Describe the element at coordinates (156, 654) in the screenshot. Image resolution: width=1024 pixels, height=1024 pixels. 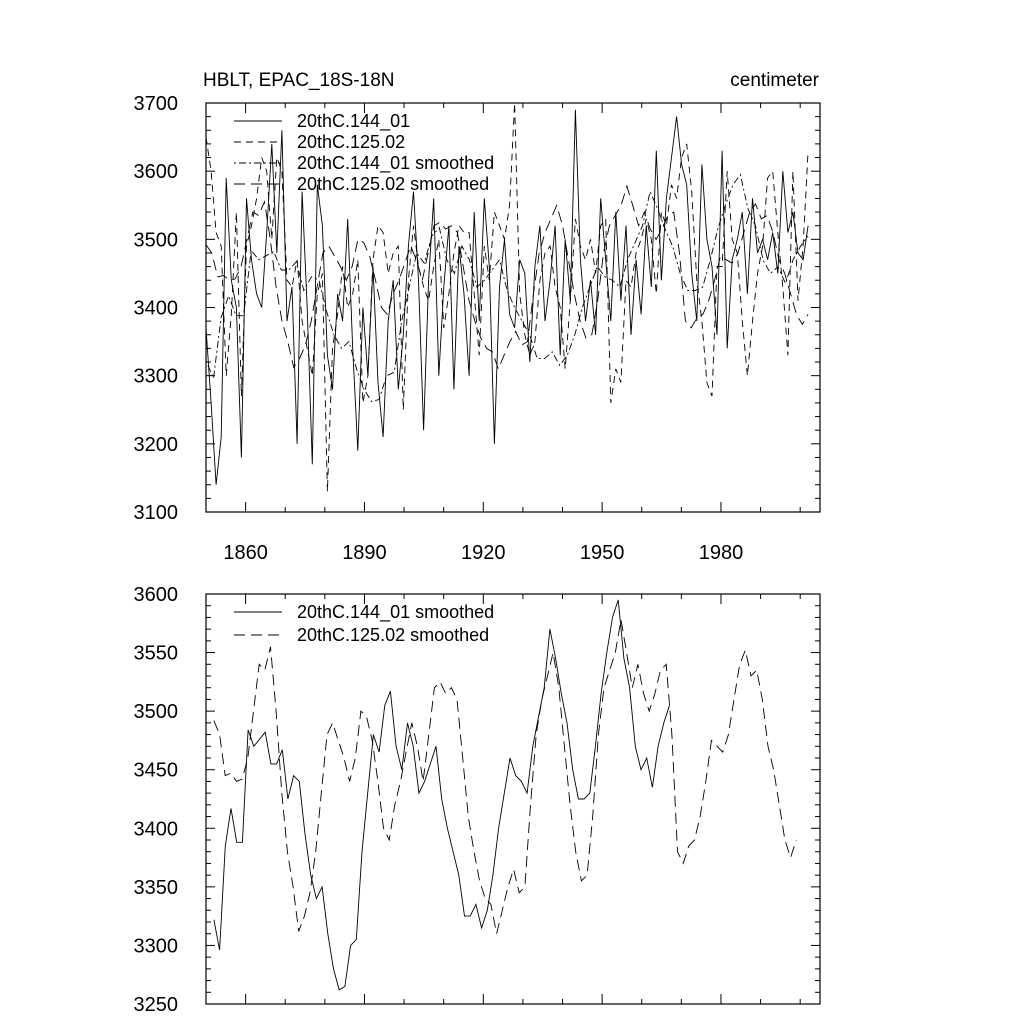
I see `y-tick-label: 3550` at that location.